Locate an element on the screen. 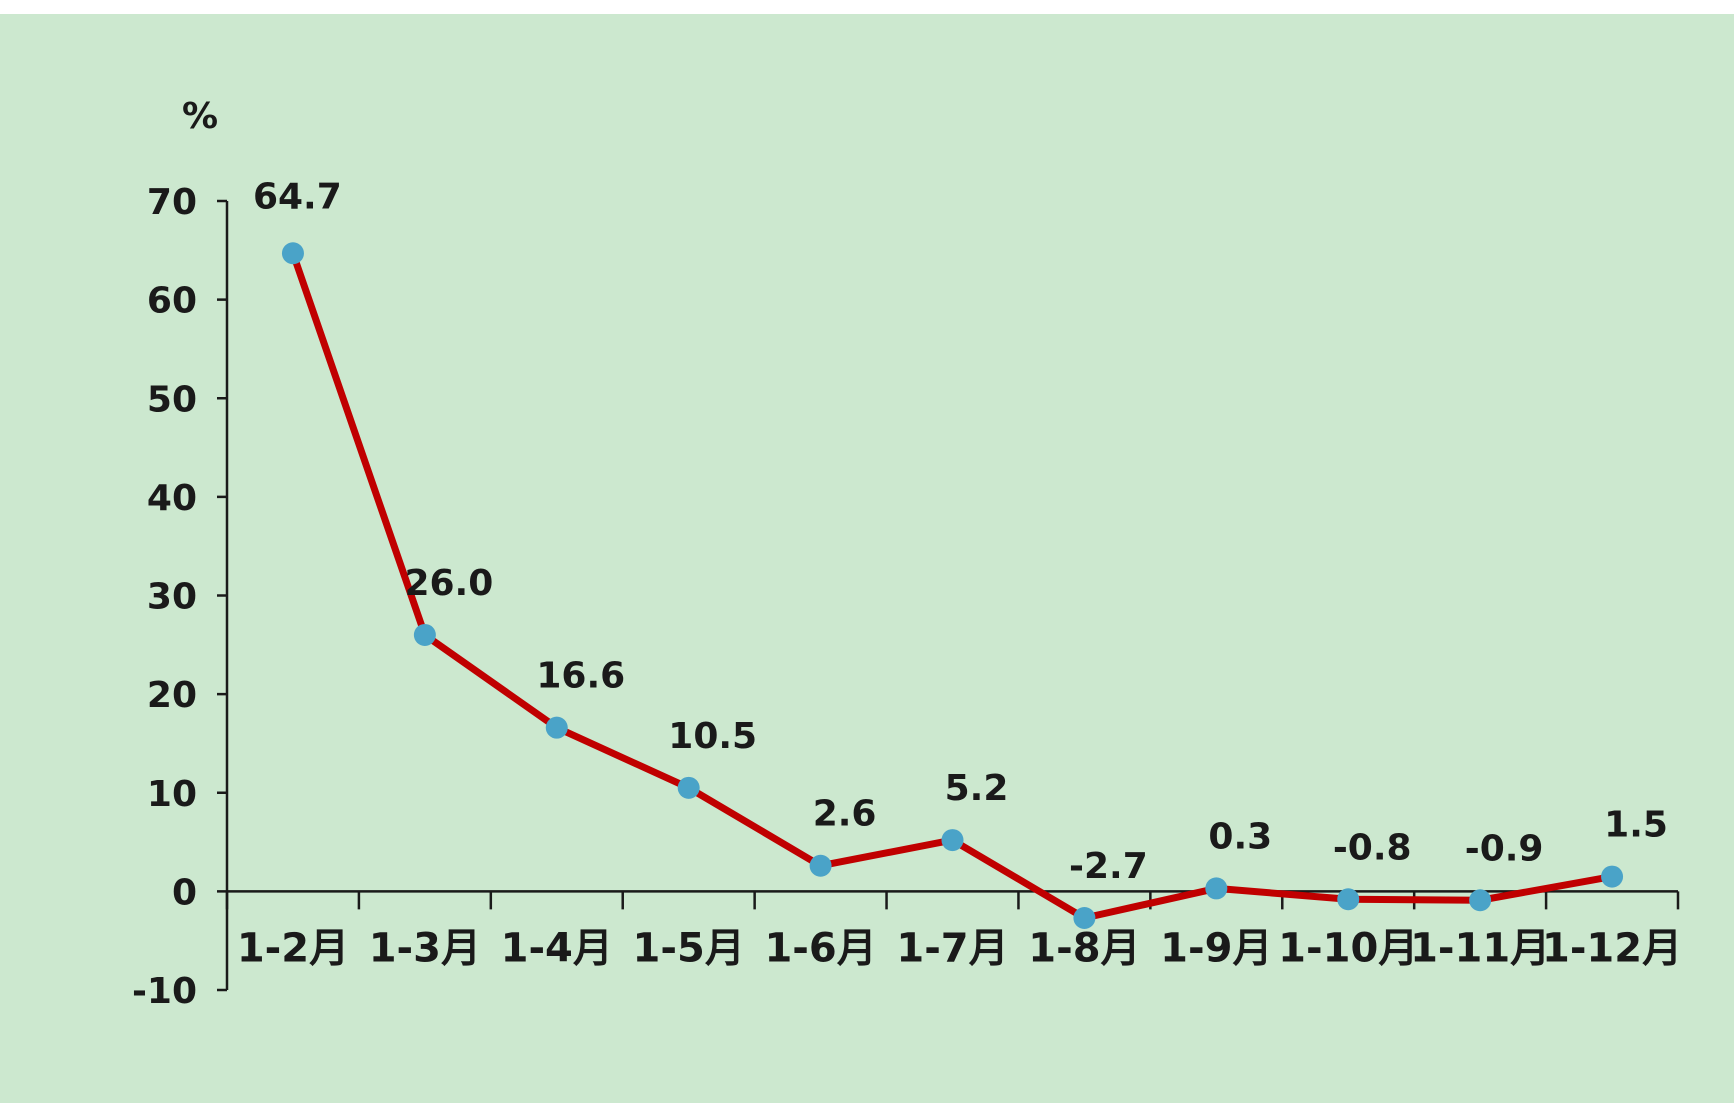  data-label: 5.2 is located at coordinates (977, 788).